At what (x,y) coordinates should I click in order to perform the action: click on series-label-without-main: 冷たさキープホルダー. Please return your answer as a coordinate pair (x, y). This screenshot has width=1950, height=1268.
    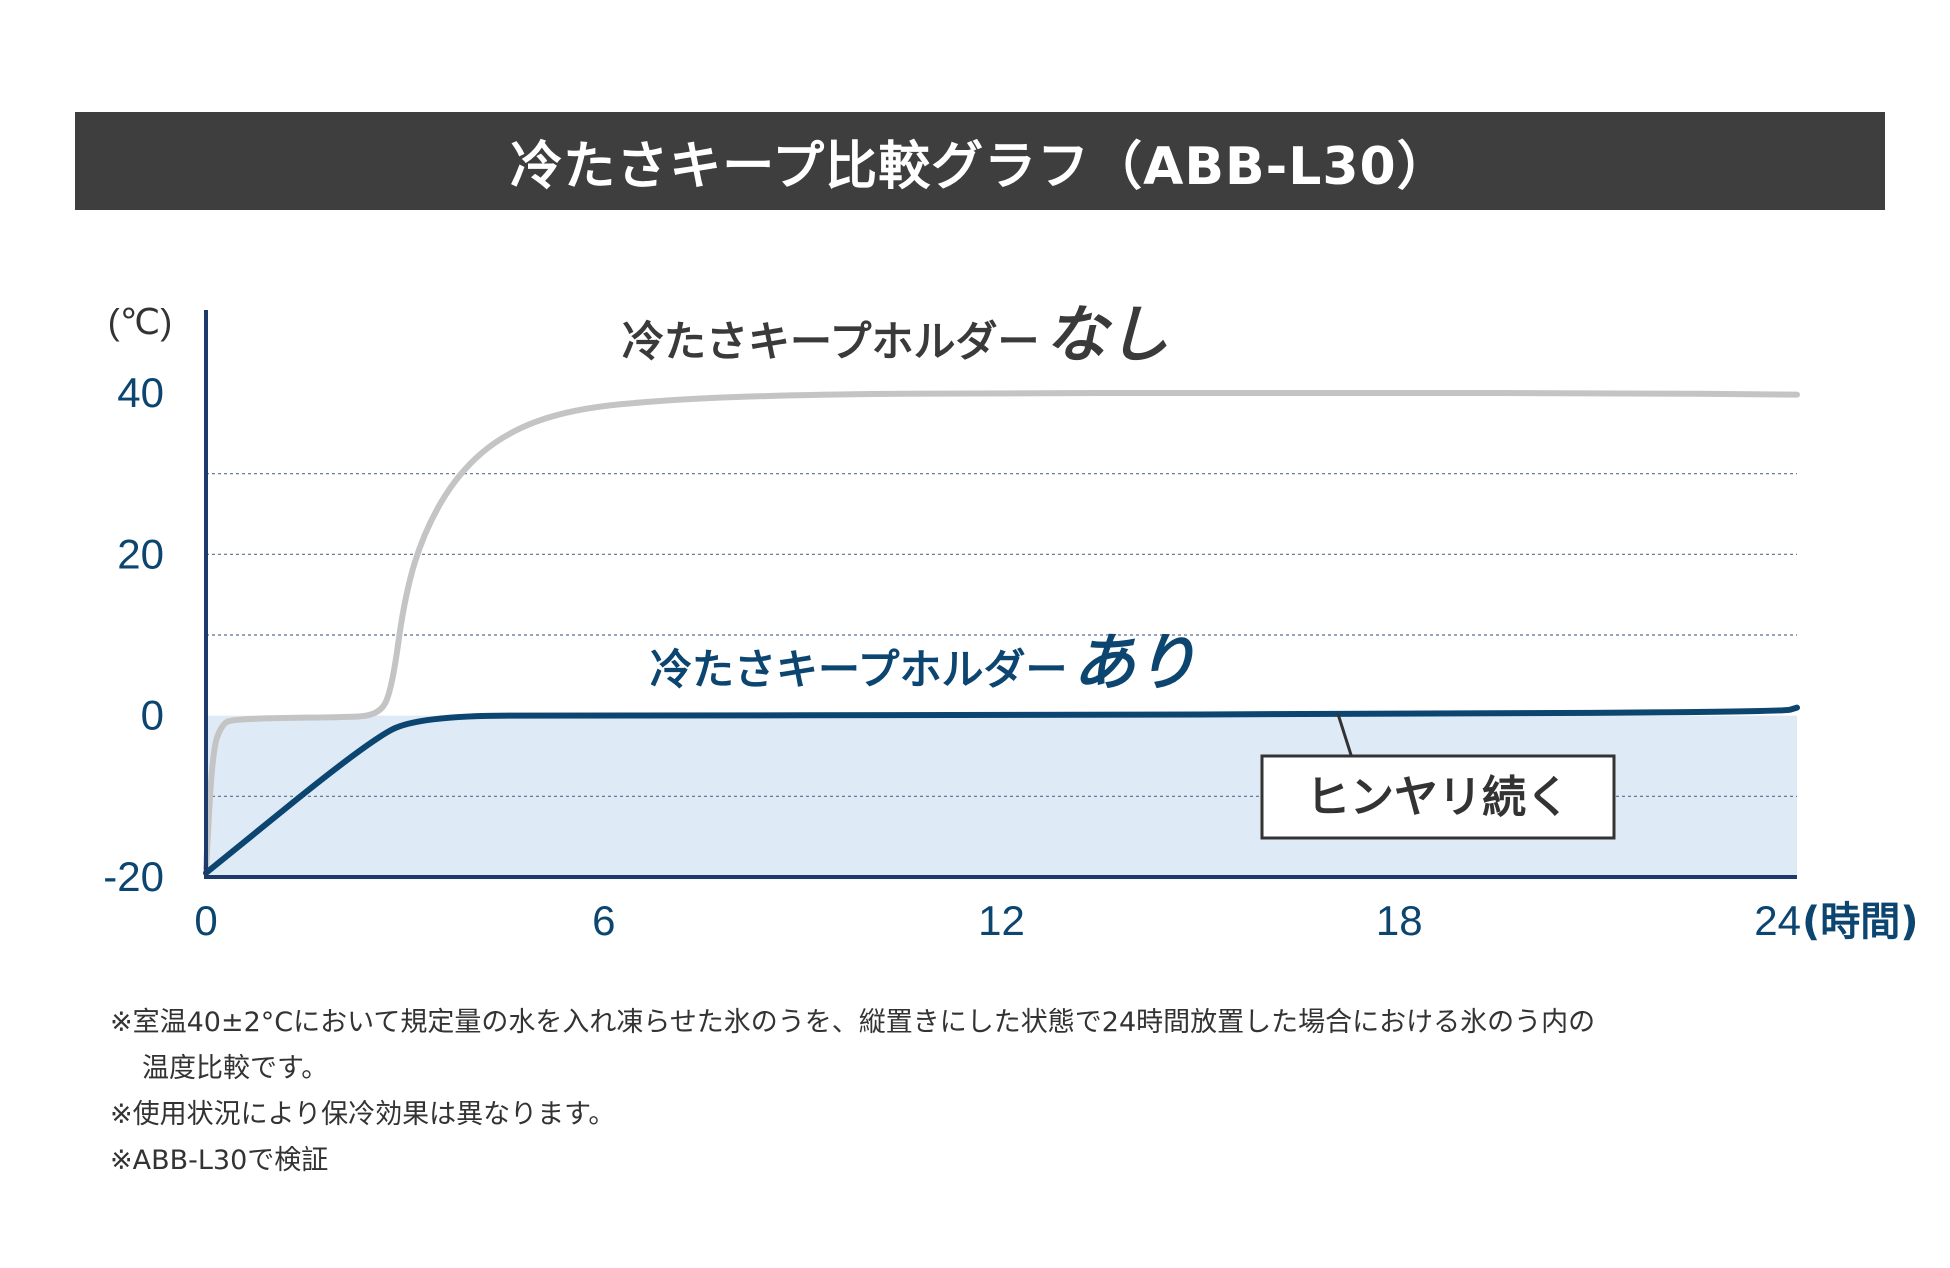
    Looking at the image, I should click on (830, 341).